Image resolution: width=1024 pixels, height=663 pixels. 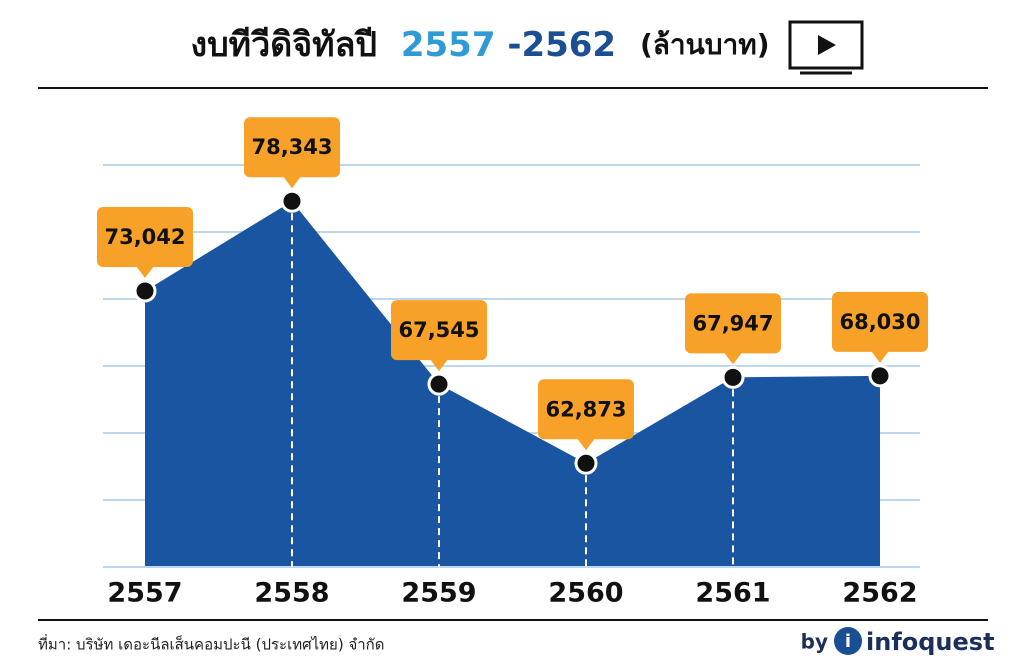 What do you see at coordinates (291, 593) in the screenshot?
I see `x-tick-label: 2558` at bounding box center [291, 593].